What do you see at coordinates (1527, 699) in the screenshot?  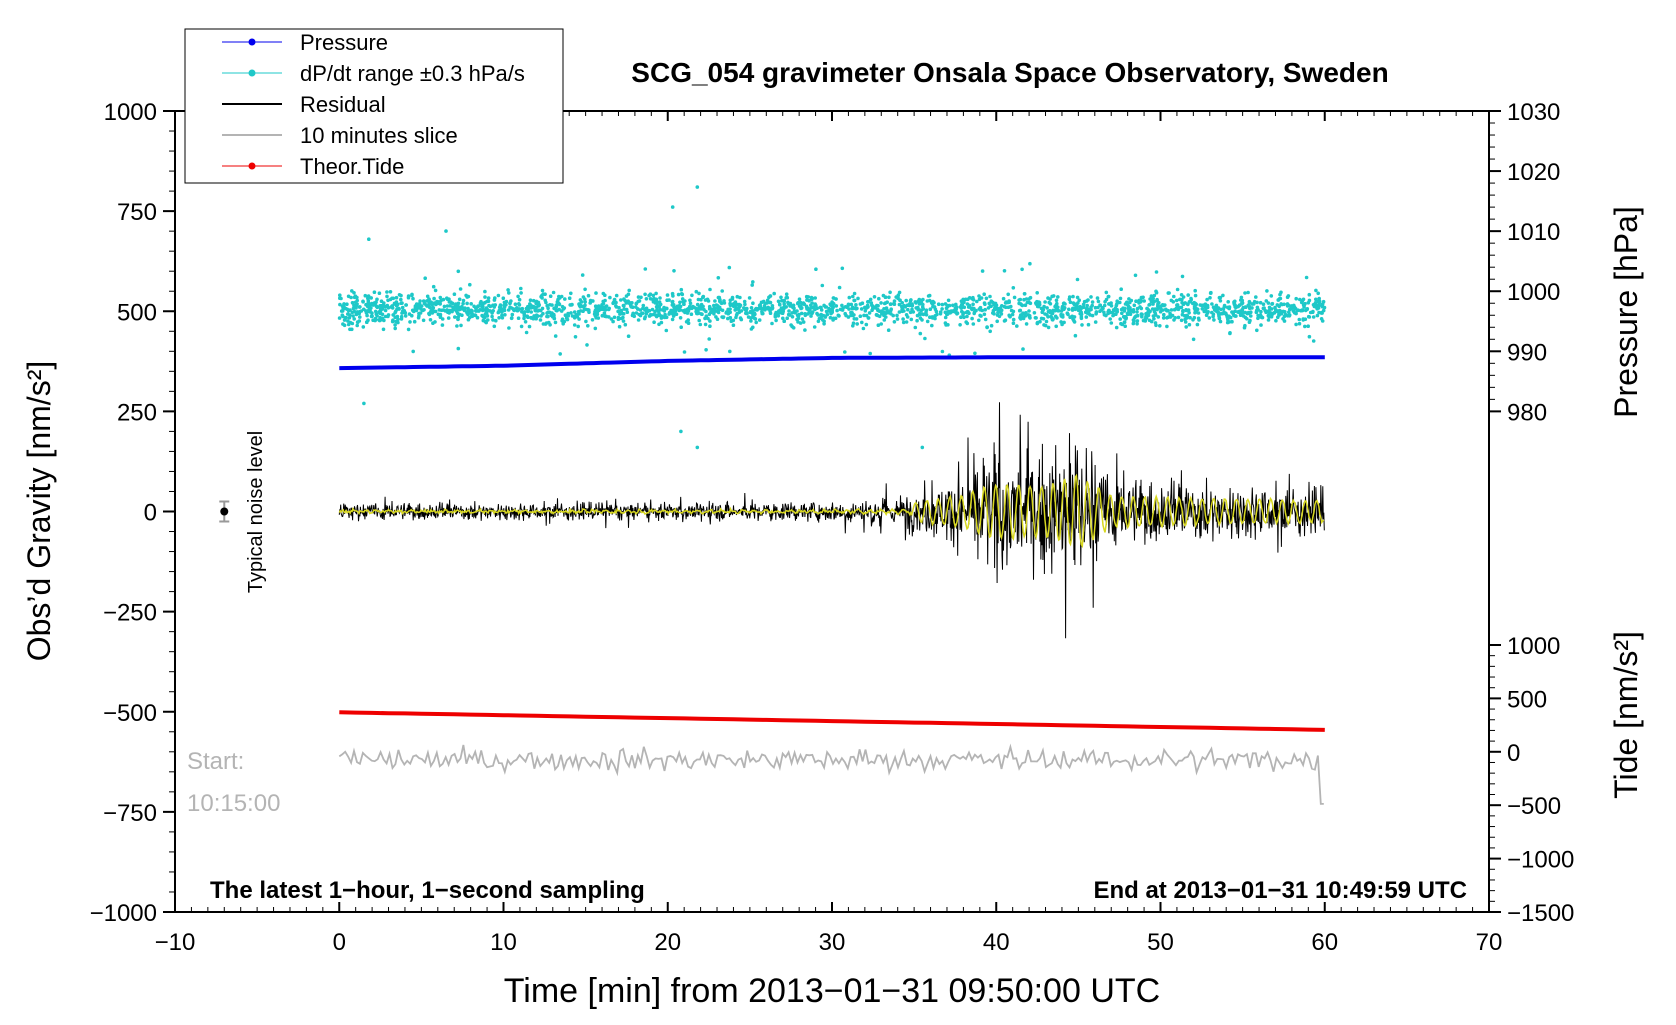 I see `tide-tick-label: 500` at bounding box center [1527, 699].